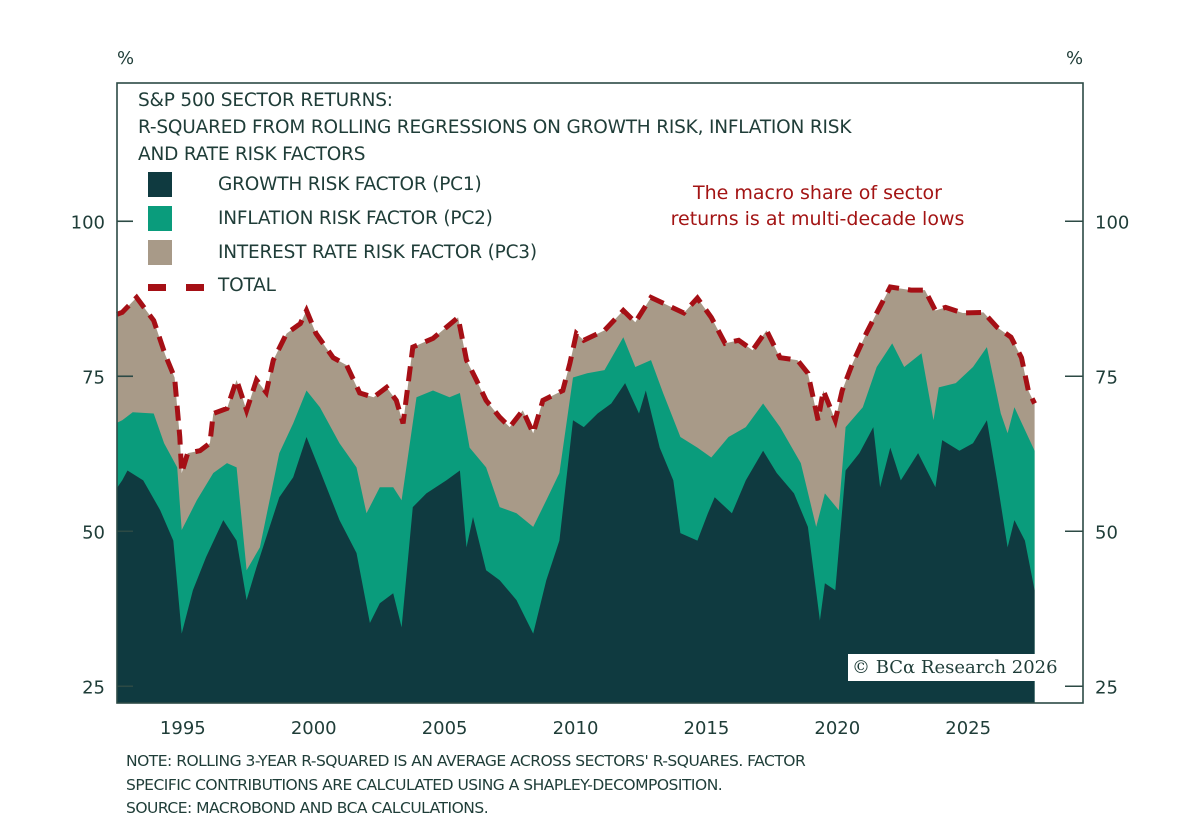  Describe the element at coordinates (160, 218) in the screenshot. I see `legend-swatch-inflation` at that location.